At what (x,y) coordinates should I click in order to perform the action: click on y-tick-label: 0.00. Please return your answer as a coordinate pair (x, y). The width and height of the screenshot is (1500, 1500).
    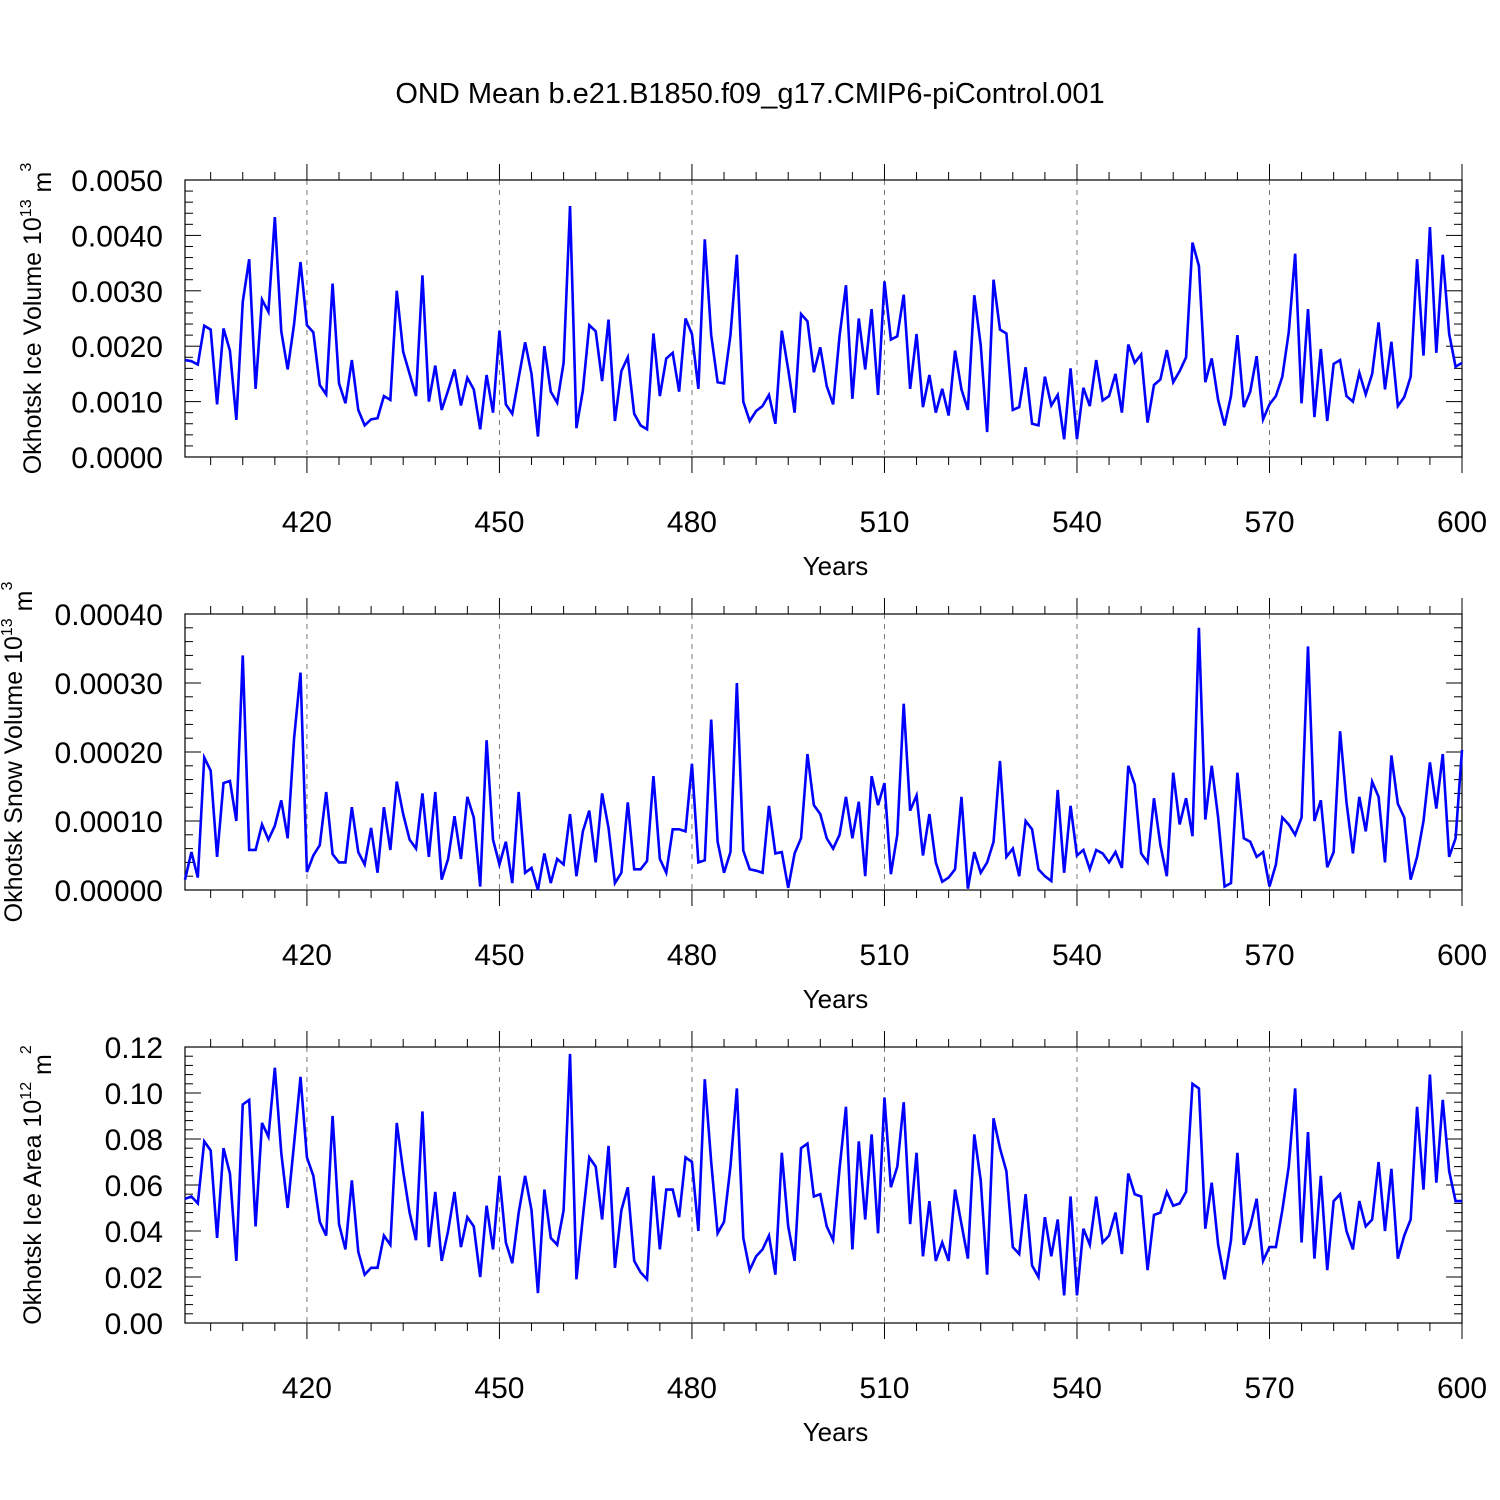
    Looking at the image, I should click on (134, 1324).